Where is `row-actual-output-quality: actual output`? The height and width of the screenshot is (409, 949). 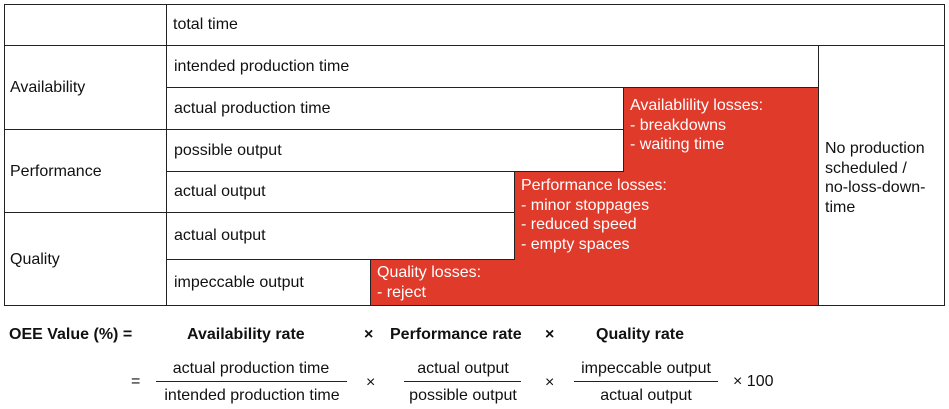
row-actual-output-quality: actual output is located at coordinates (340, 236).